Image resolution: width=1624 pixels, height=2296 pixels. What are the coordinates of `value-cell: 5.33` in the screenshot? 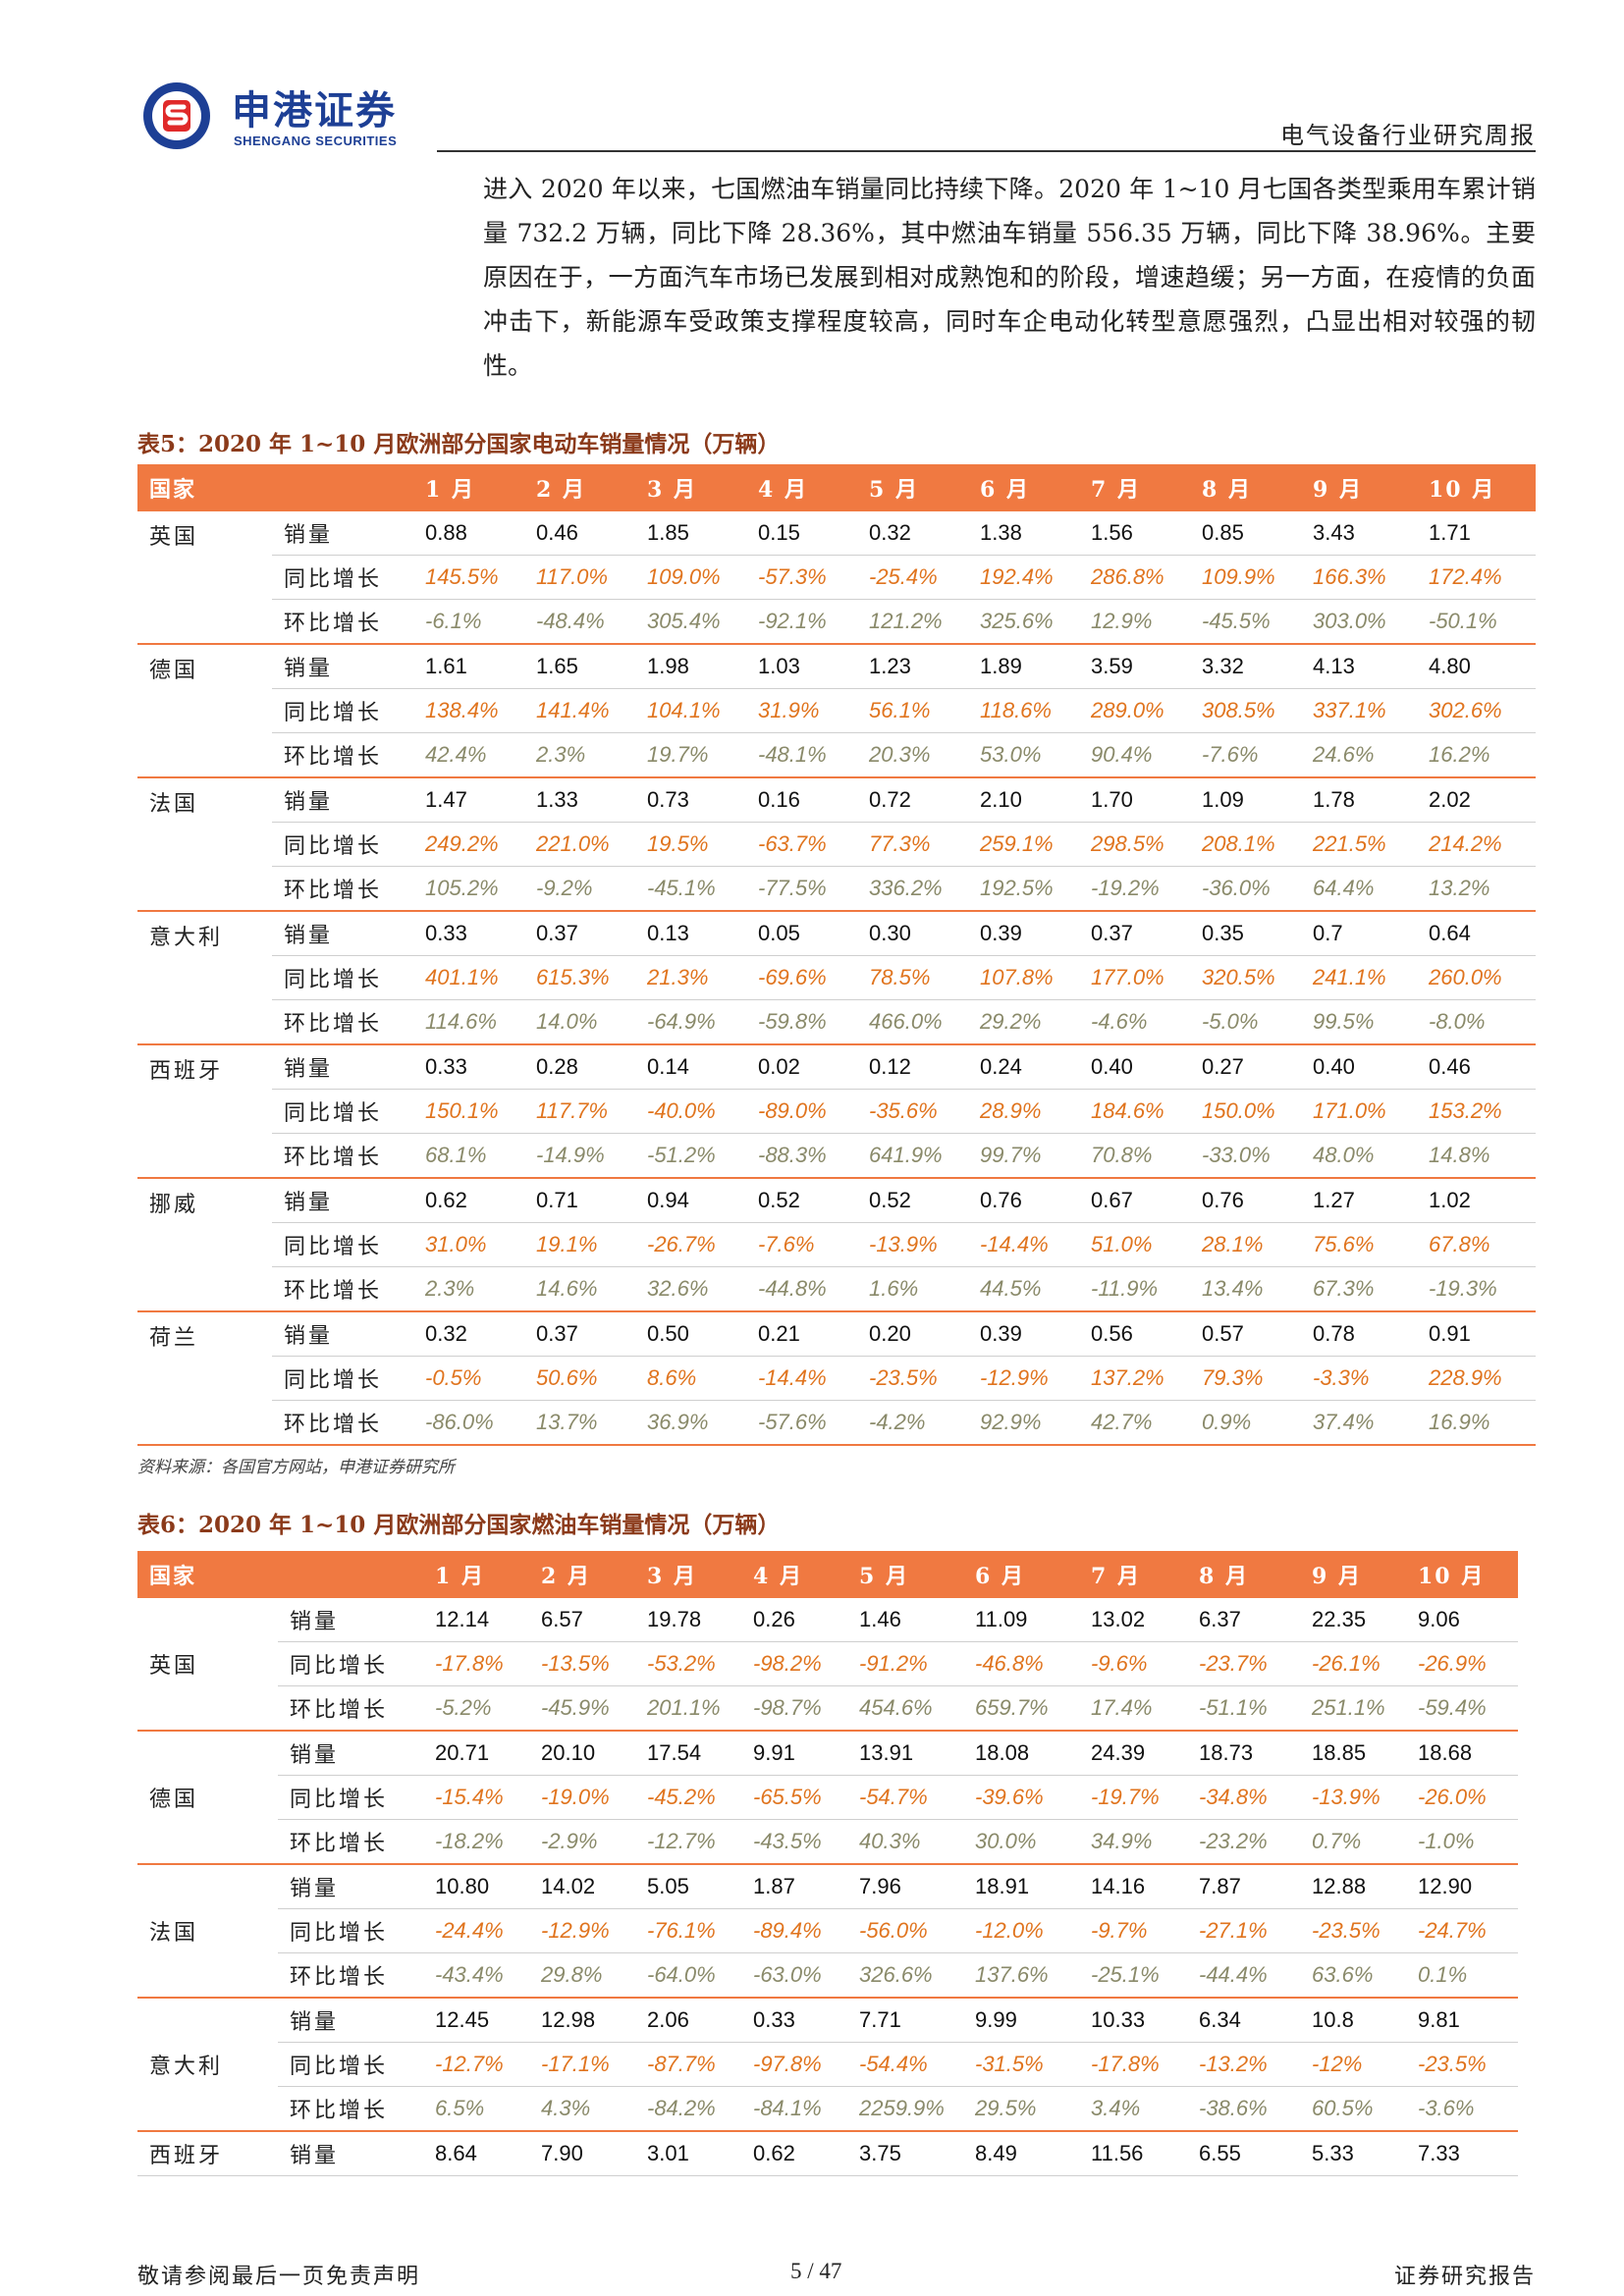 It's located at (1353, 2153).